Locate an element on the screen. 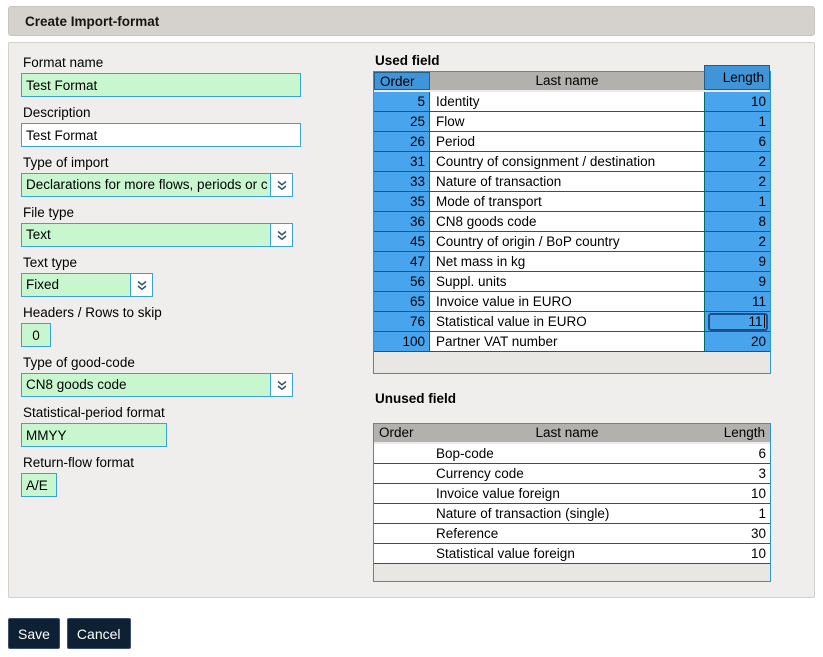 The width and height of the screenshot is (823, 657). table-row: 35 Mode of transport 1 is located at coordinates (572, 202).